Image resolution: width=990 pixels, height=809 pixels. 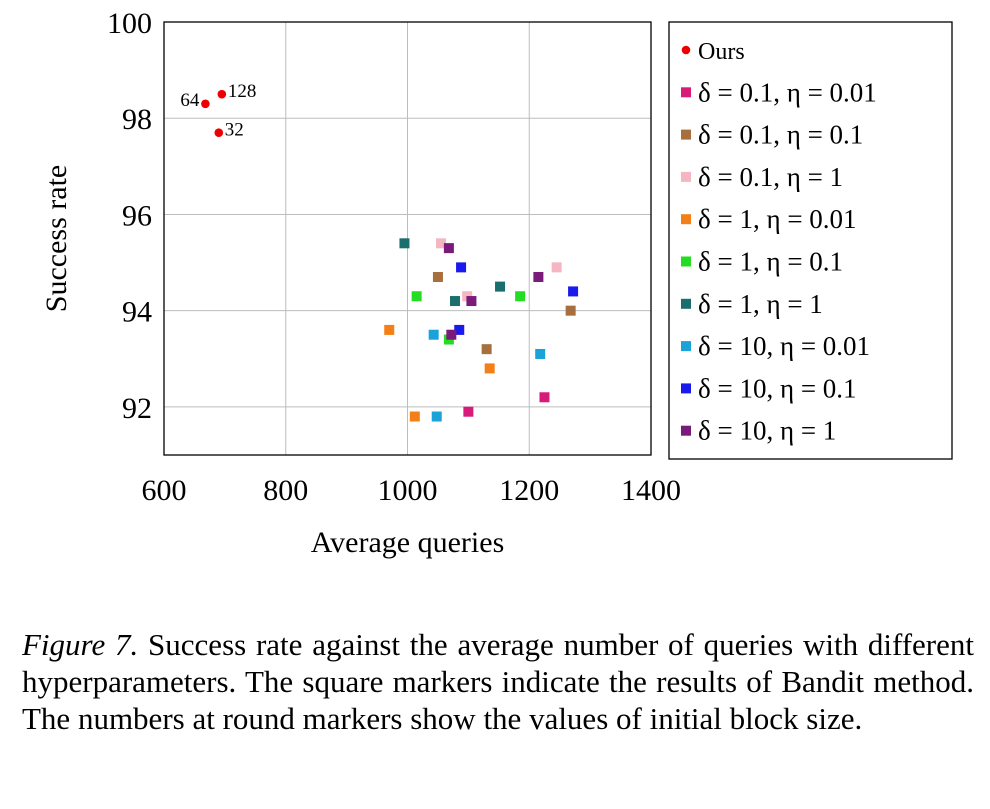 What do you see at coordinates (190, 100) in the screenshot?
I see `point-annotation: 64` at bounding box center [190, 100].